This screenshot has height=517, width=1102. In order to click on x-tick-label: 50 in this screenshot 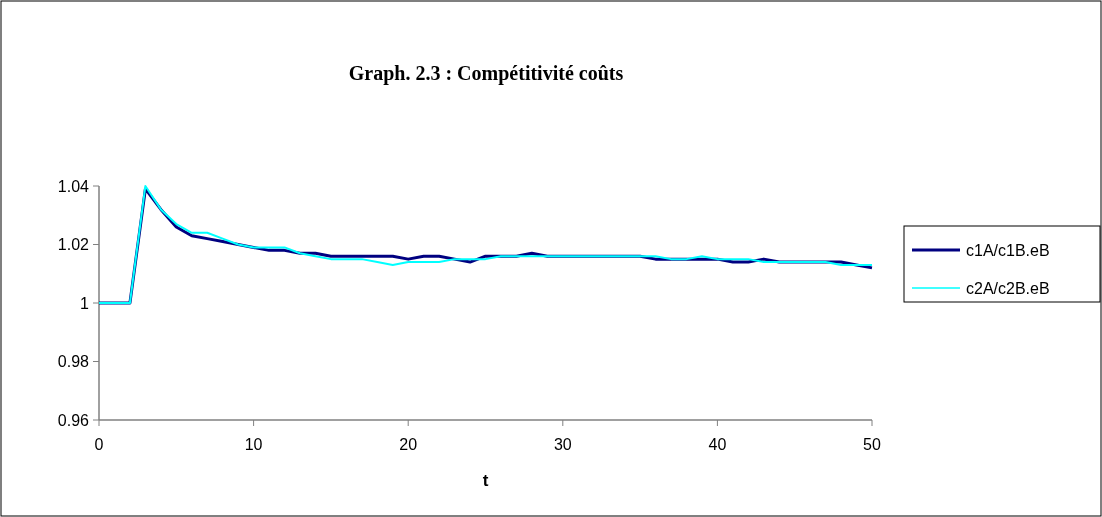, I will do `click(872, 444)`.